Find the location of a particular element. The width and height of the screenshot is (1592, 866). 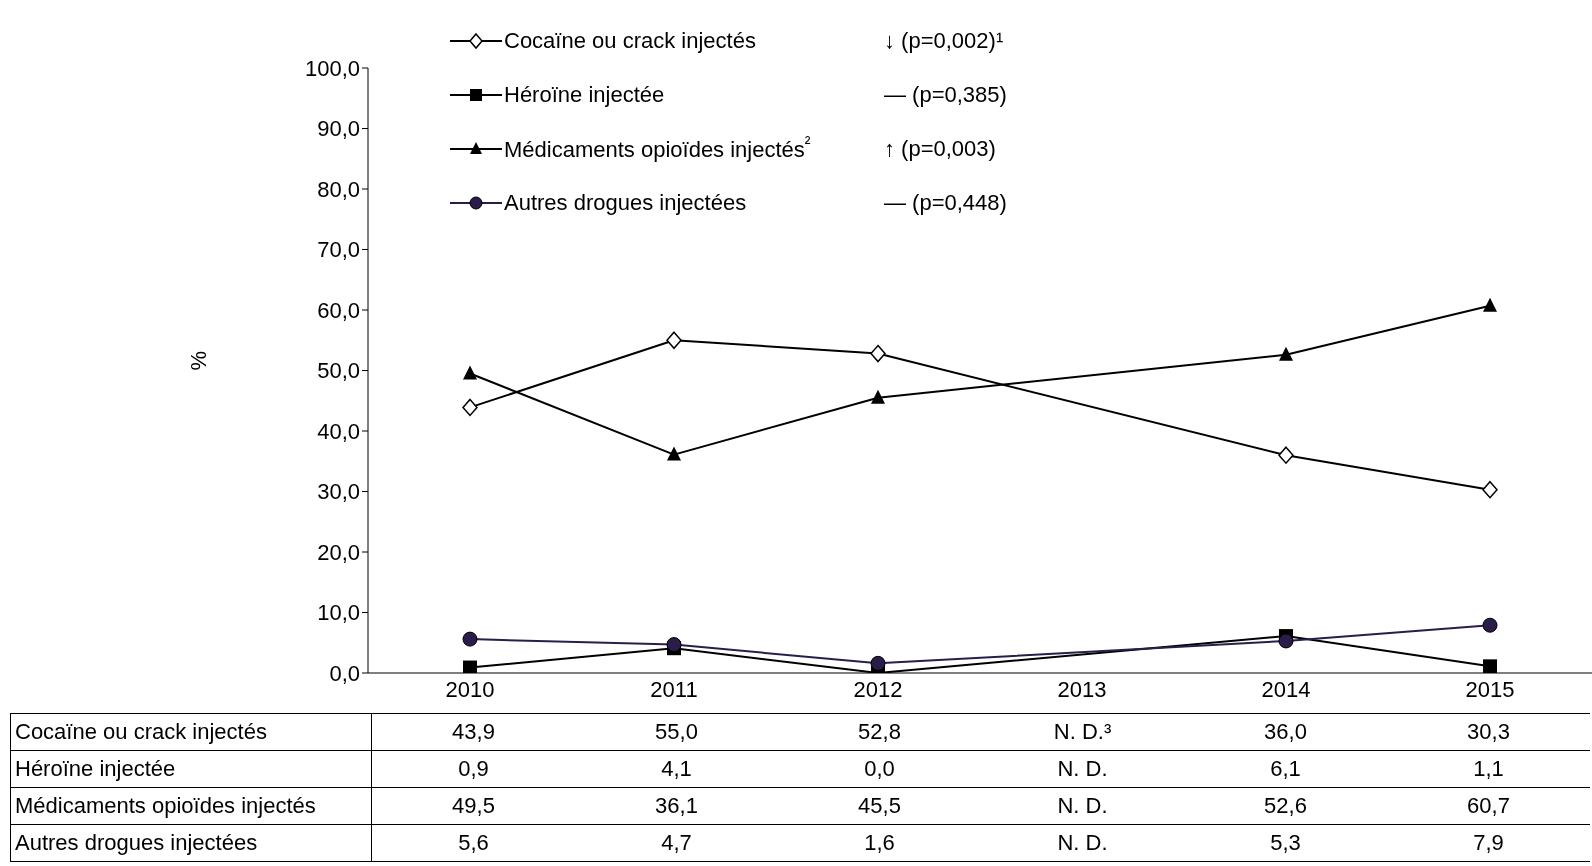

y-tick-label: 60,0 is located at coordinates (338, 310).